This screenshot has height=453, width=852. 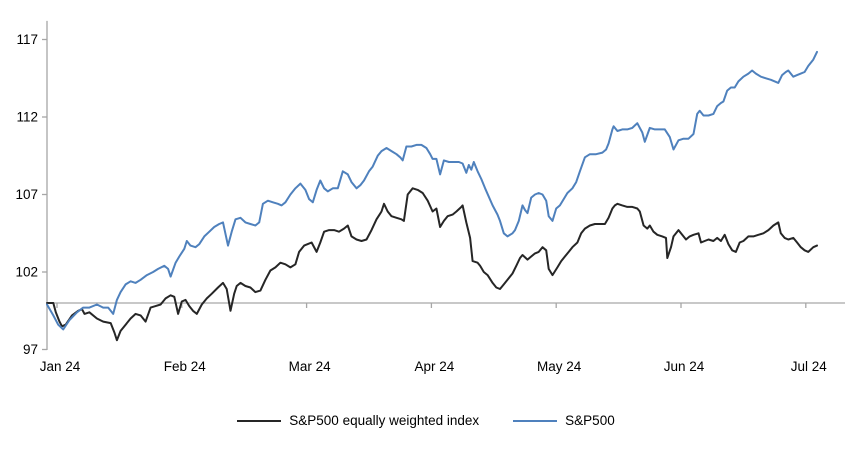 I want to click on x-tick-label: Jul 24, so click(x=809, y=366).